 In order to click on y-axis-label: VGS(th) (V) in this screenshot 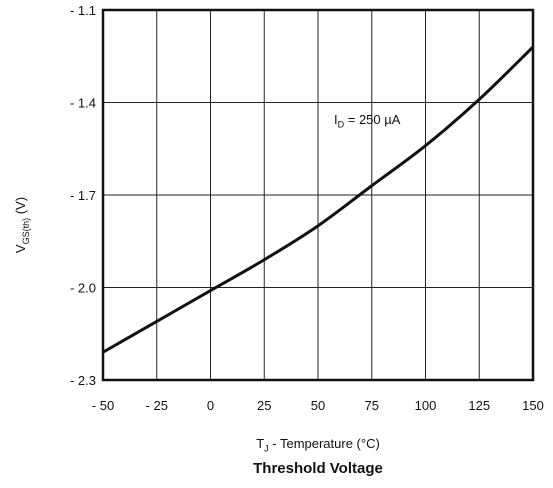, I will do `click(22, 225)`.